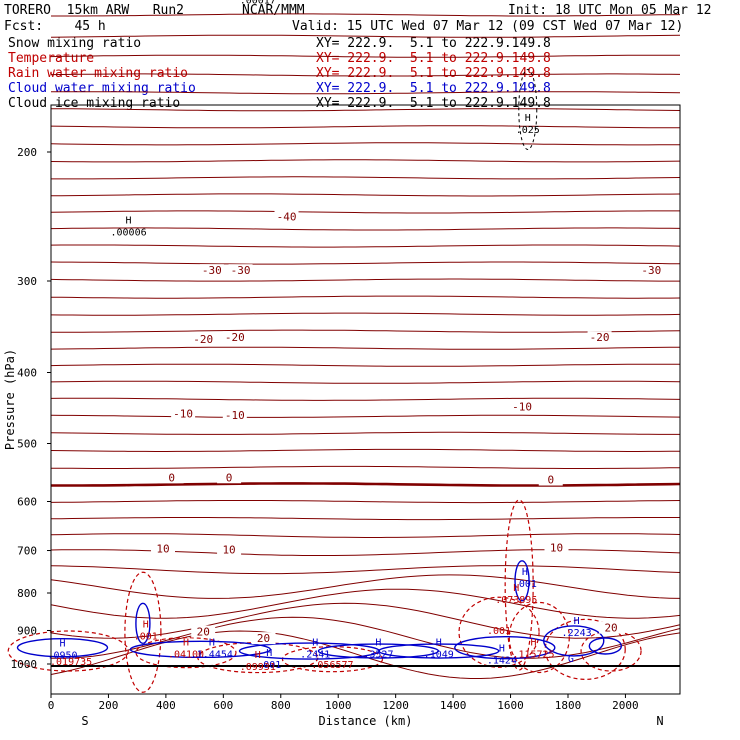  I want to click on y-tick-label: 200, so click(27, 152).